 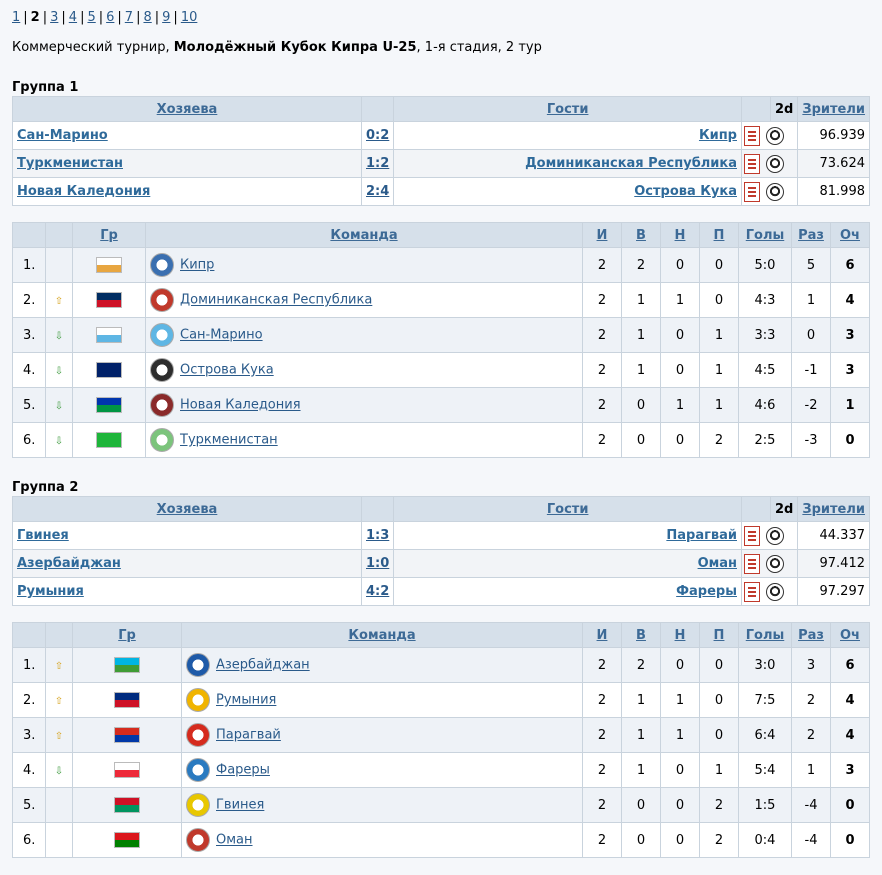 I want to click on pager-link-1: 1, so click(x=16, y=17).